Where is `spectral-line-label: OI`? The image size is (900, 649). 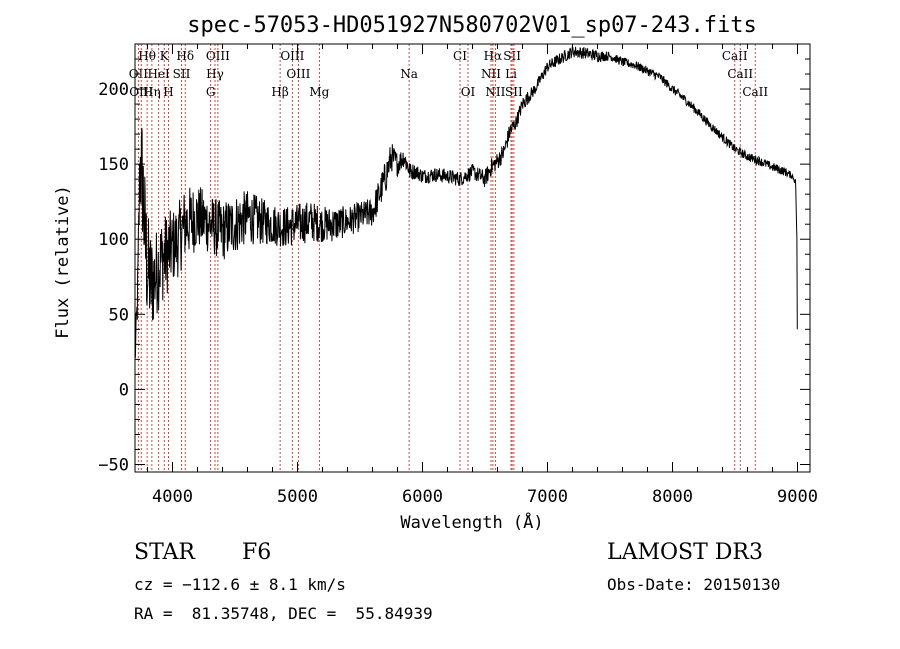
spectral-line-label: OI is located at coordinates (468, 92).